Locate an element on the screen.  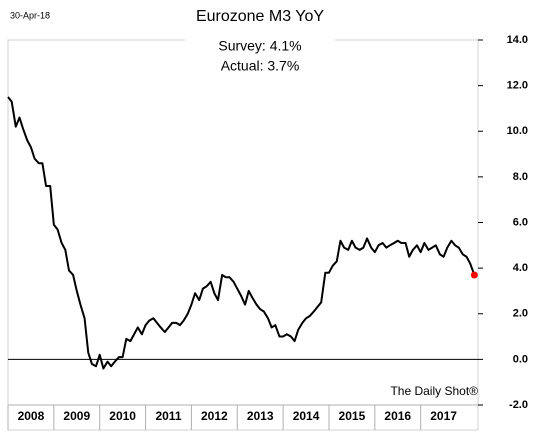
date-label: 30-Apr-18 is located at coordinates (30, 15).